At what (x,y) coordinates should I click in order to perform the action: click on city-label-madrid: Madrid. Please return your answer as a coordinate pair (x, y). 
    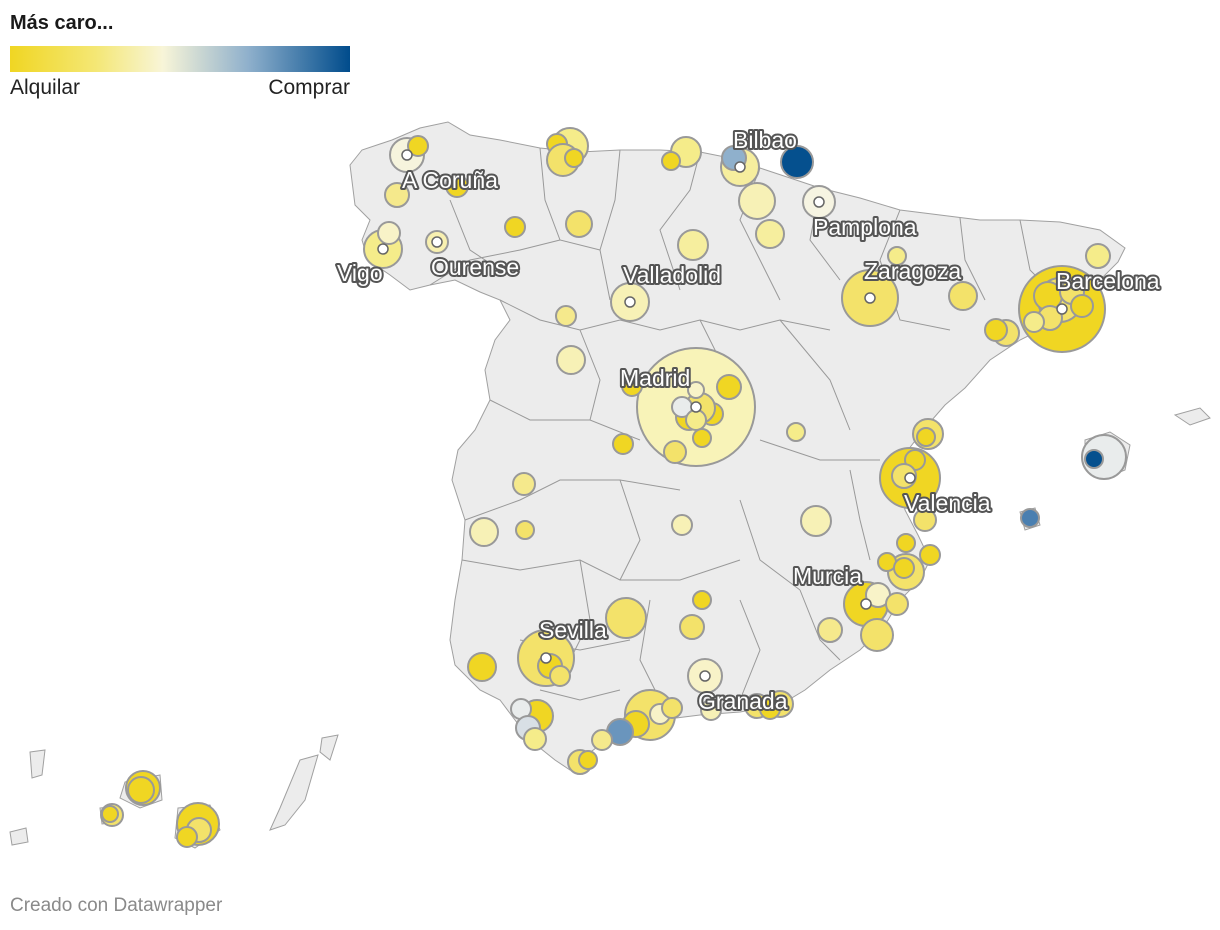
    Looking at the image, I should click on (655, 378).